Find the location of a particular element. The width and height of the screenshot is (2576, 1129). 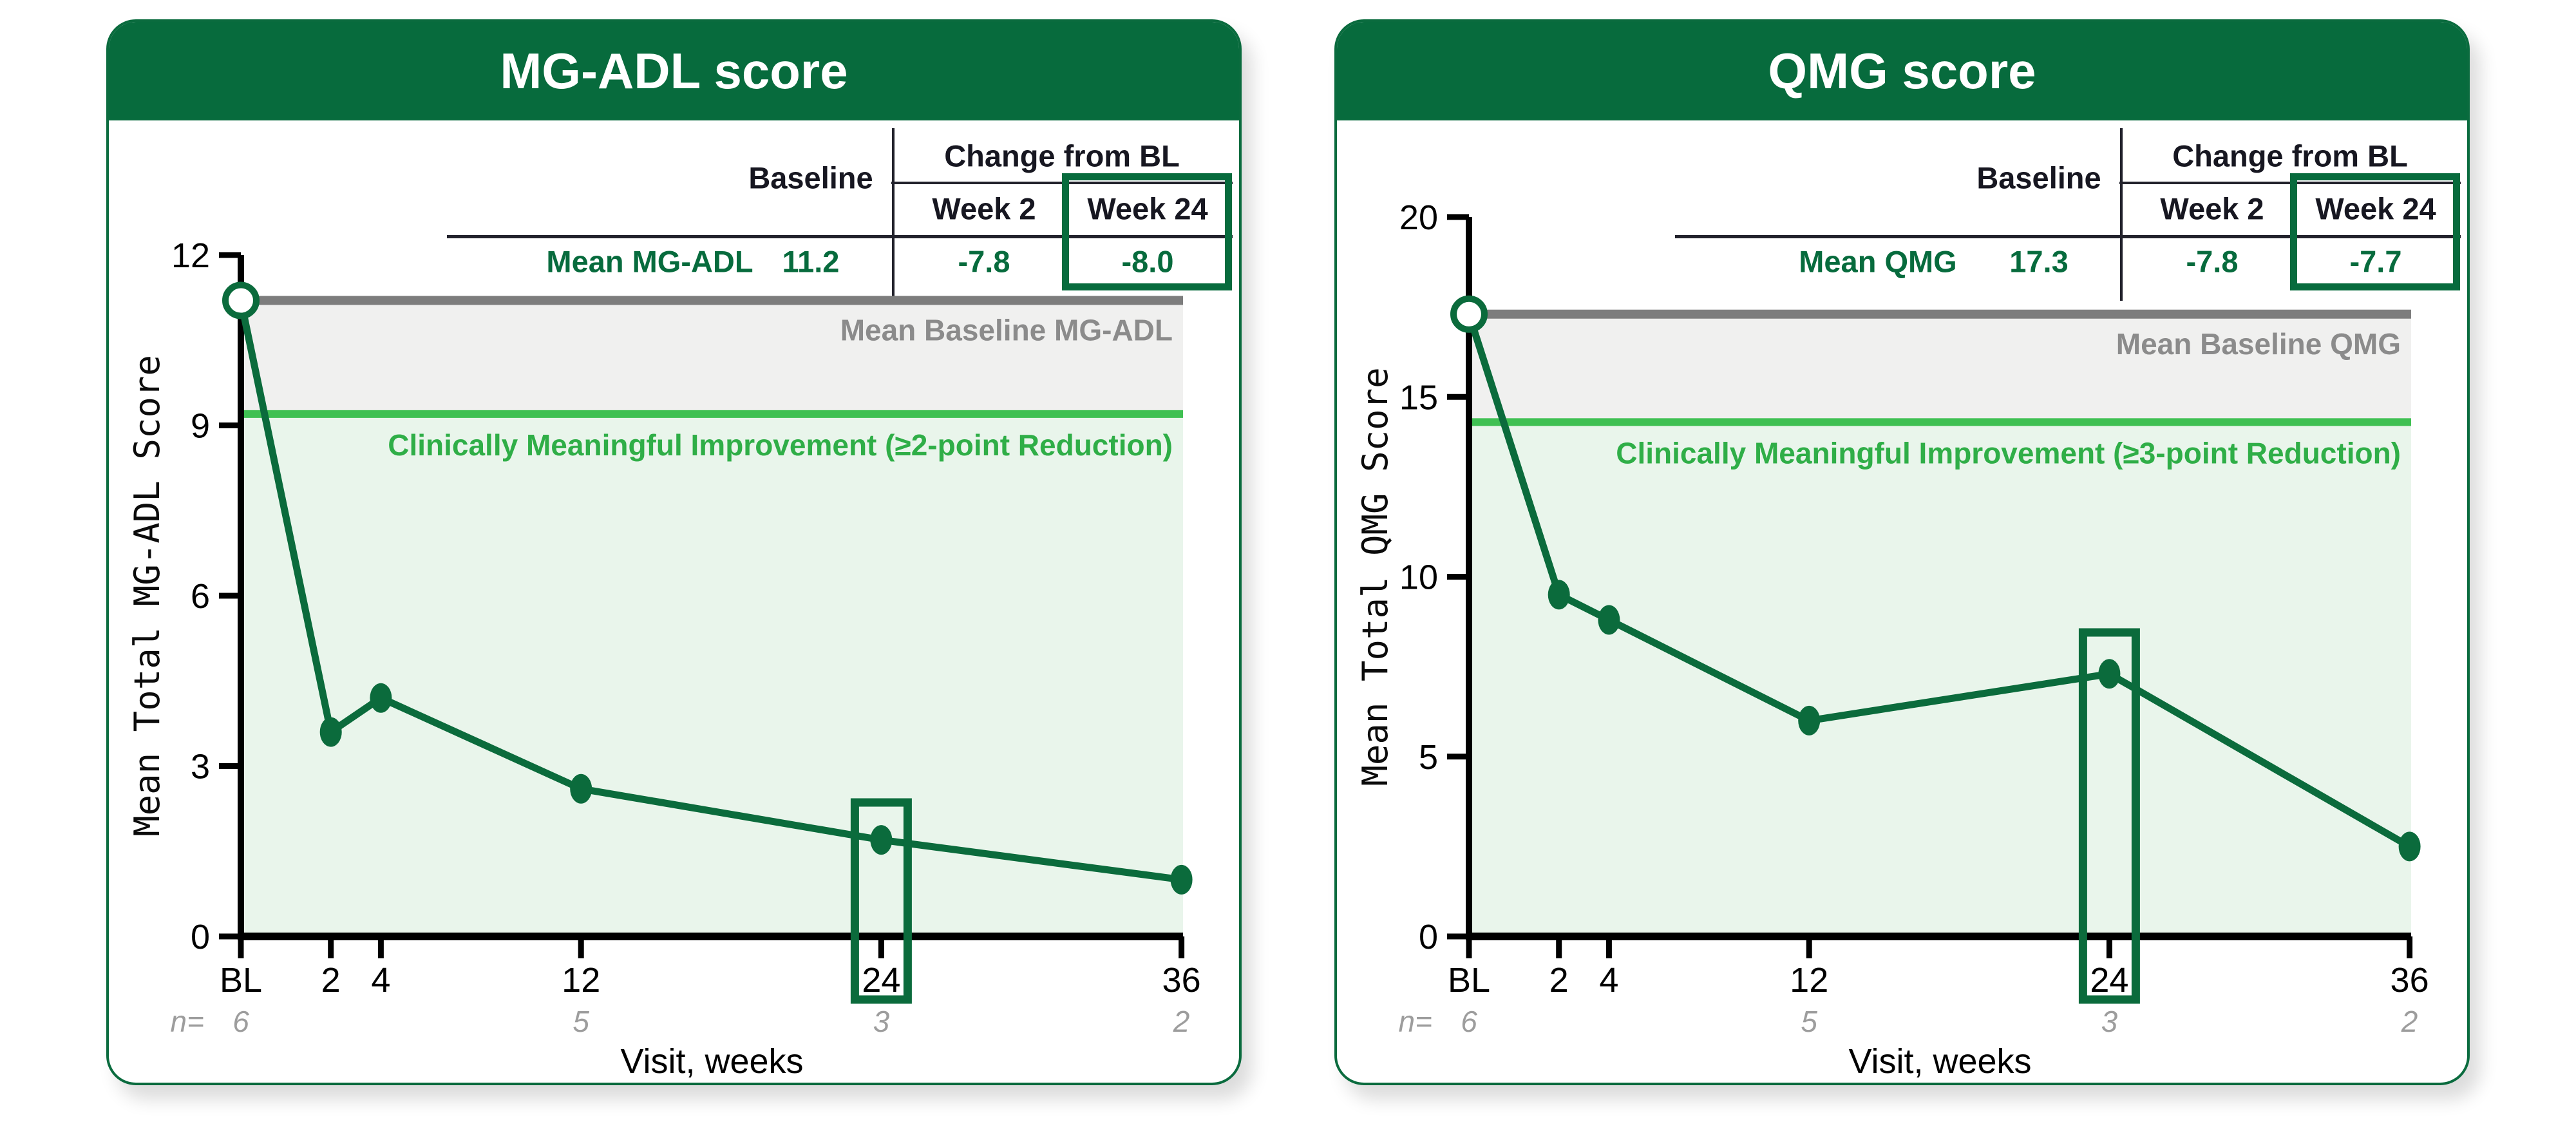

y-axis-title: Mean Total MG-ADL Score is located at coordinates (147, 596).